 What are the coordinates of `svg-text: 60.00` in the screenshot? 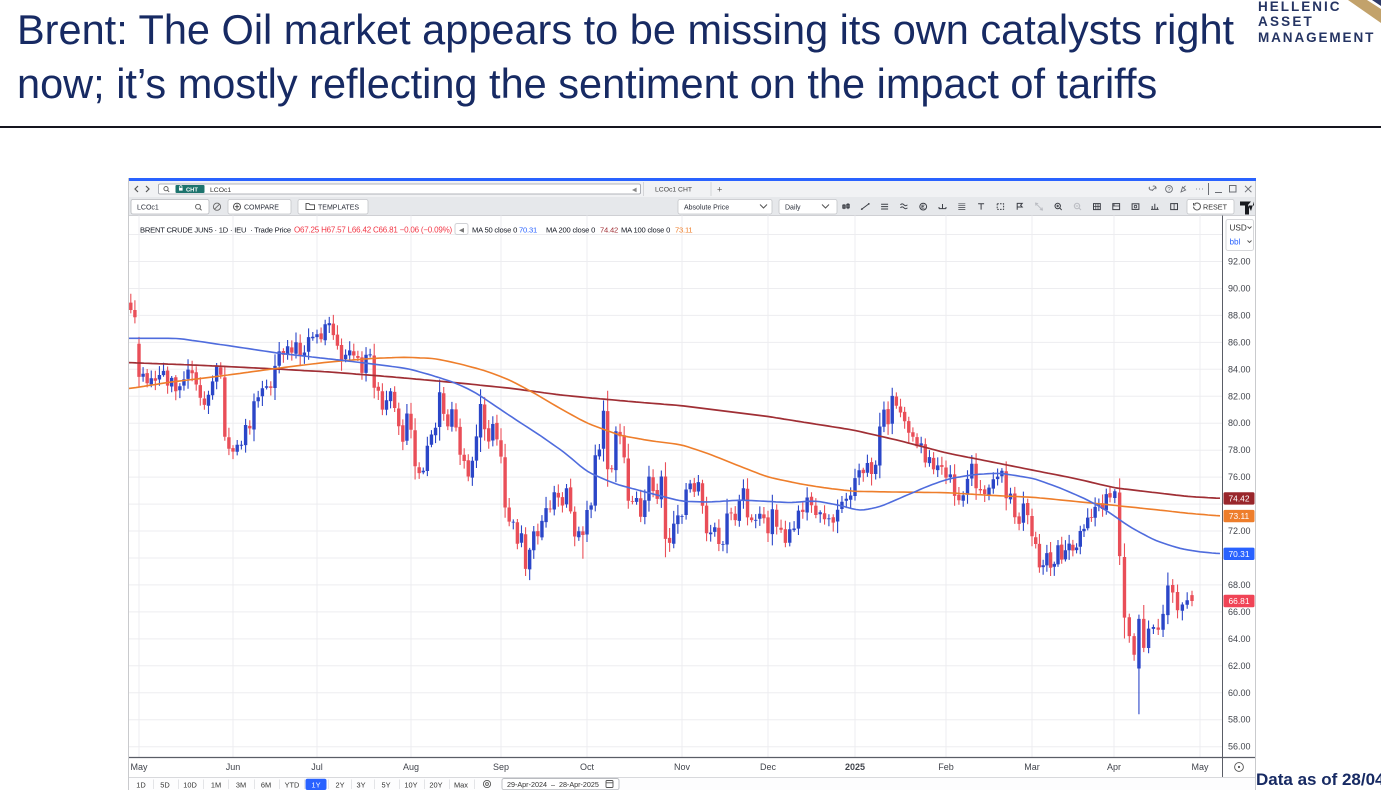 It's located at (1239, 693).